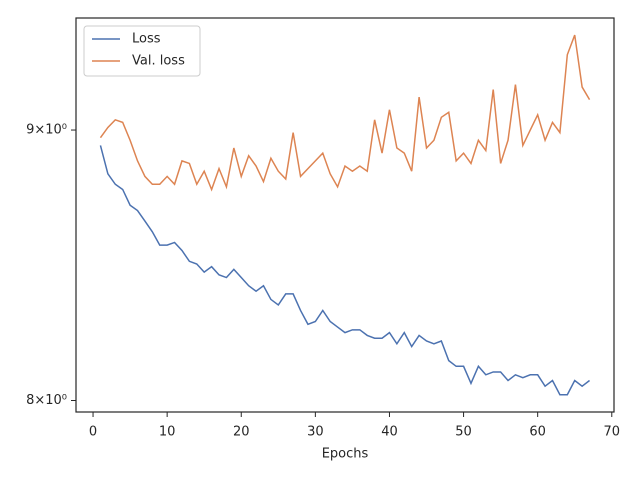 This screenshot has width=640, height=480. I want to click on x-tick-label: 40, so click(389, 432).